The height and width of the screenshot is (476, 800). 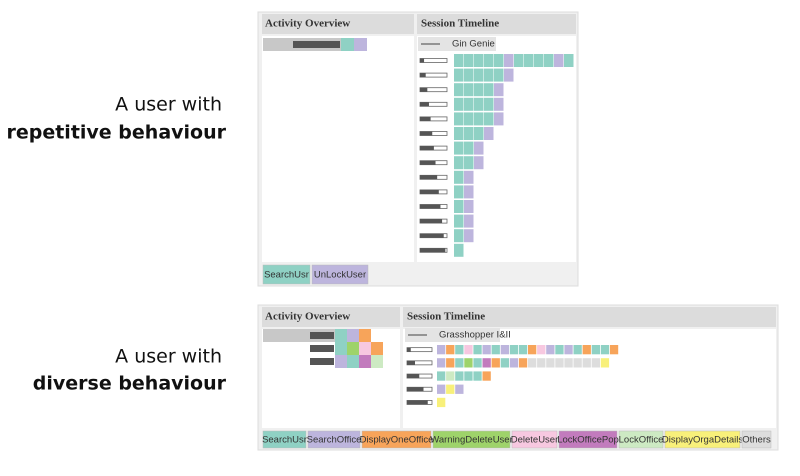 I want to click on caption-line: A user with, so click(x=168, y=357).